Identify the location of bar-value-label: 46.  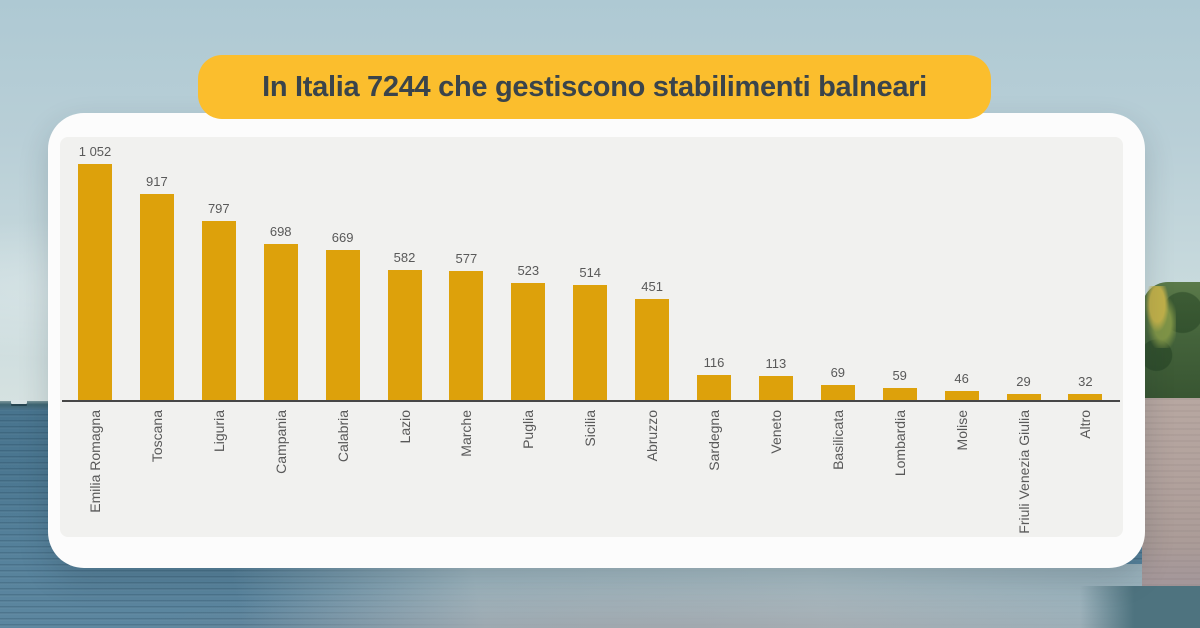
(961, 378).